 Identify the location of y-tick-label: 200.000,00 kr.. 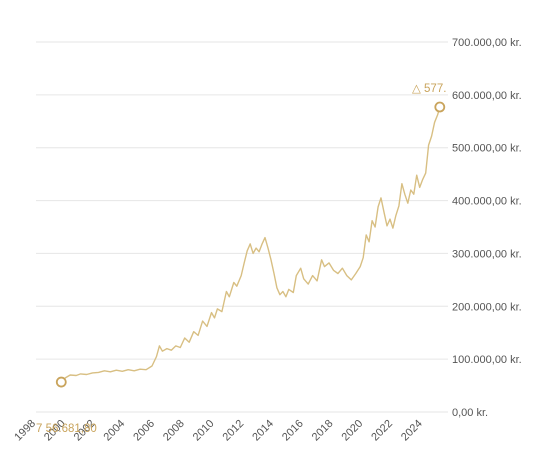
(487, 307).